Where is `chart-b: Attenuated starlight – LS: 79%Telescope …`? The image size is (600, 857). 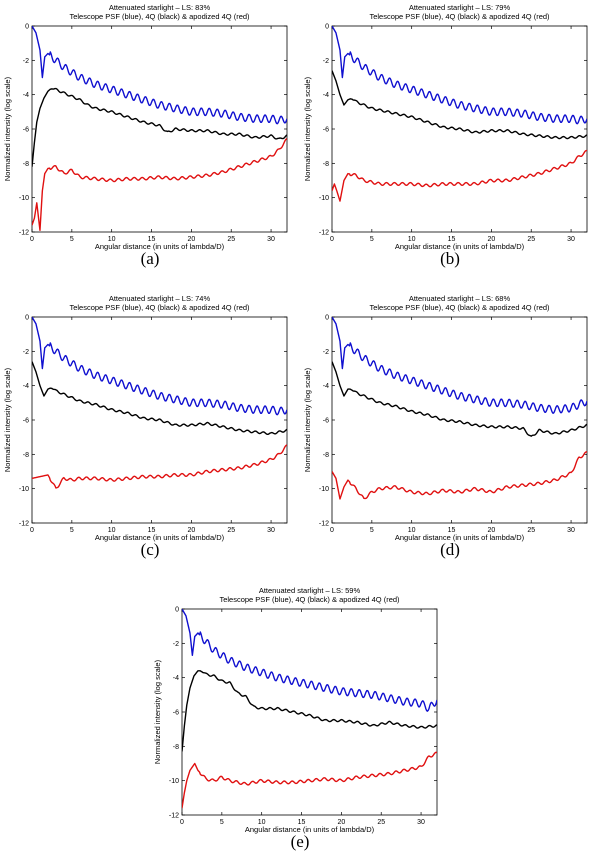
chart-b: Attenuated starlight – LS: 79%Telescope … is located at coordinates (445, 127).